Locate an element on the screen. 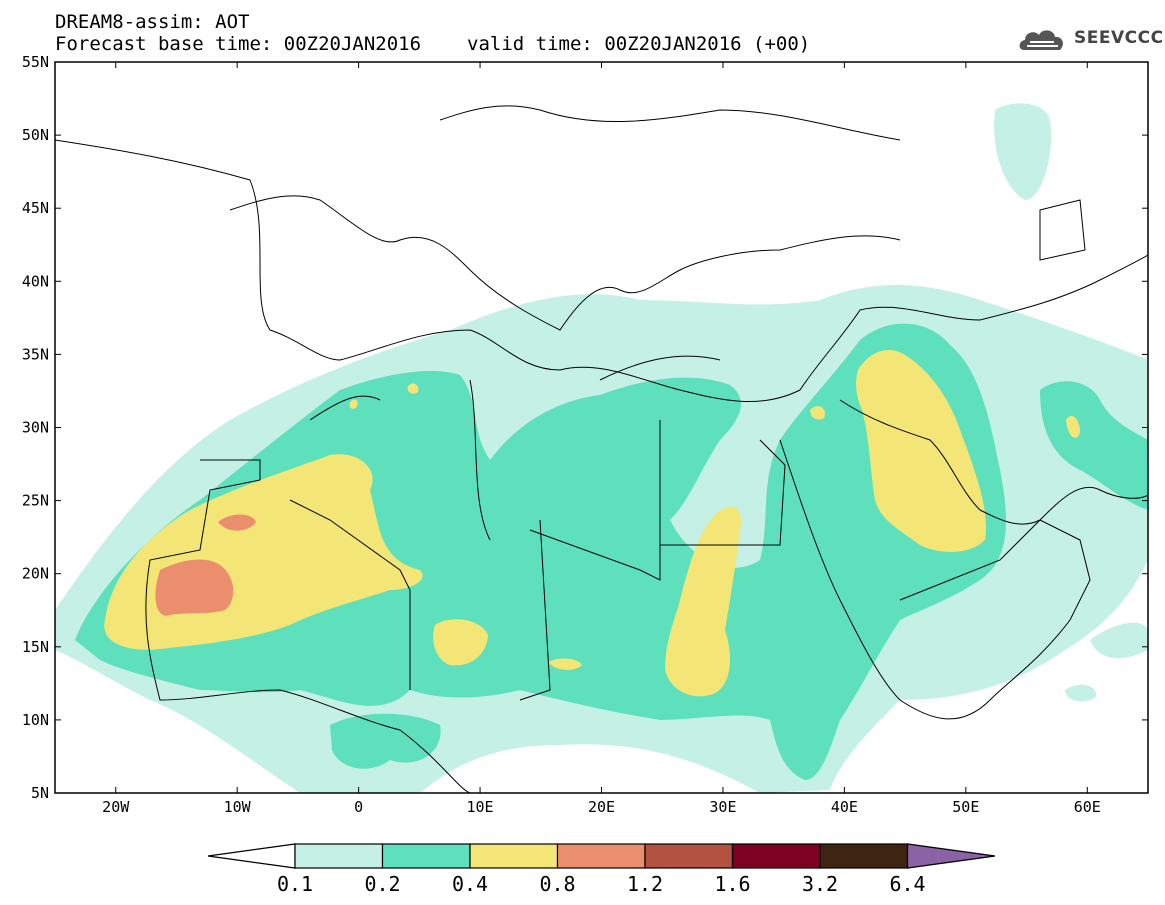  lon-tick-label: 20E is located at coordinates (601, 807).